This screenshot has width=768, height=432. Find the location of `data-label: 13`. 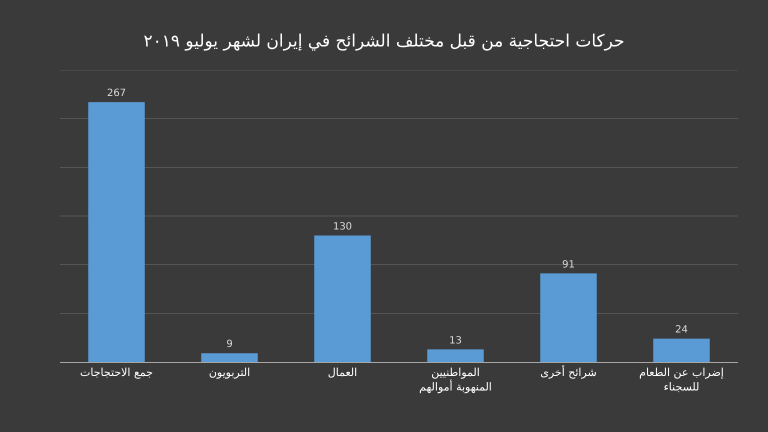

data-label: 13 is located at coordinates (455, 340).